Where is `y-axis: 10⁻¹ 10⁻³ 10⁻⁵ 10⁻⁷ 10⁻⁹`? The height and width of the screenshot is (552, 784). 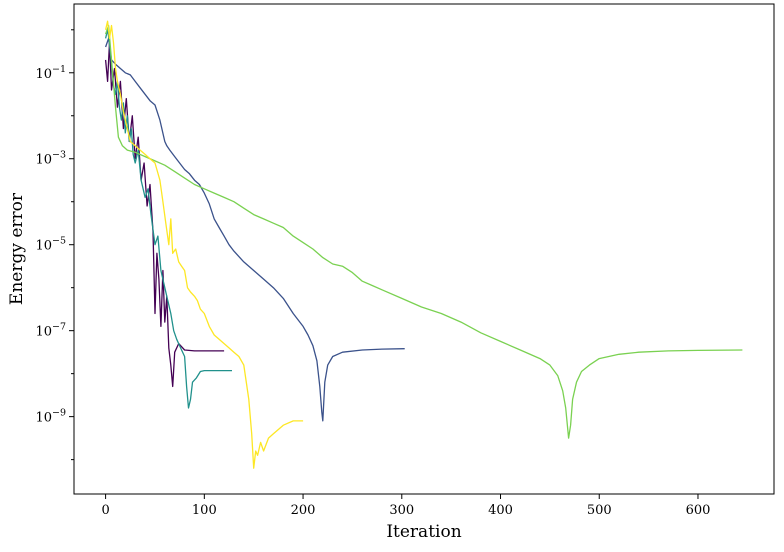 y-axis: 10⁻¹ 10⁻³ 10⁻⁵ 10⁻⁷ 10⁻⁹ is located at coordinates (54, 245).